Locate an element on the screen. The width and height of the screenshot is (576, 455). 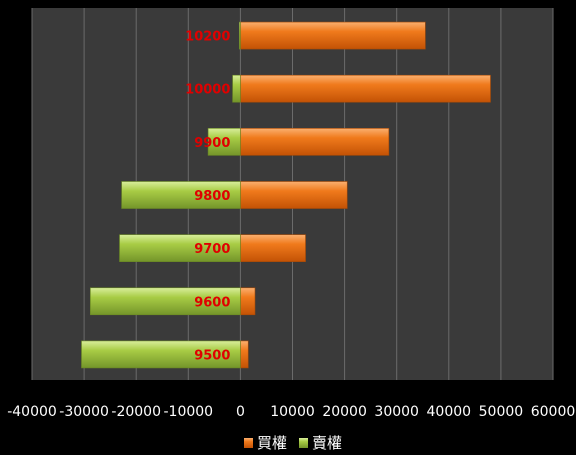
x-tick-label: 10000 is located at coordinates (292, 412).